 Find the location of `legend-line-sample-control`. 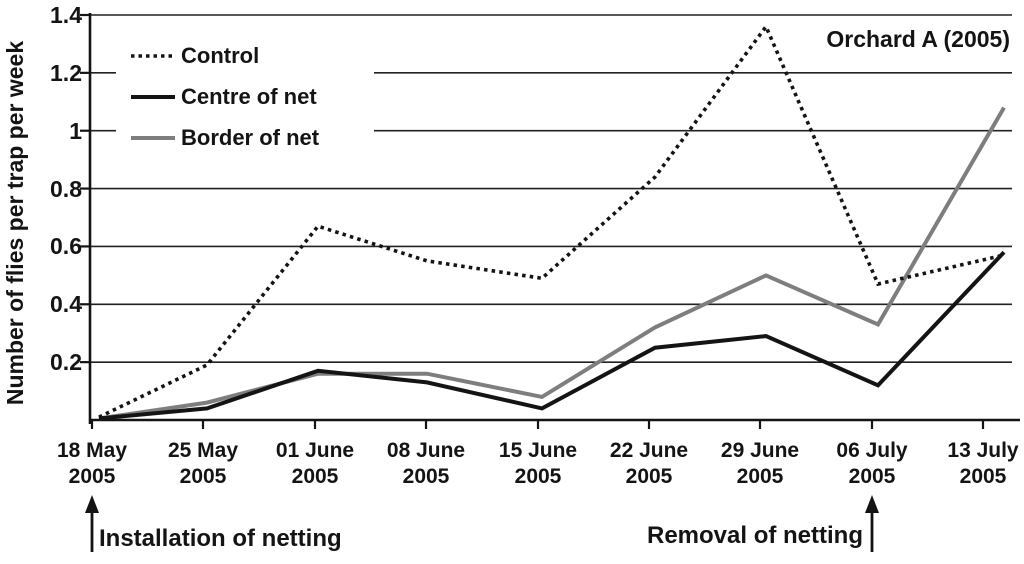

legend-line-sample-control is located at coordinates (153, 56).